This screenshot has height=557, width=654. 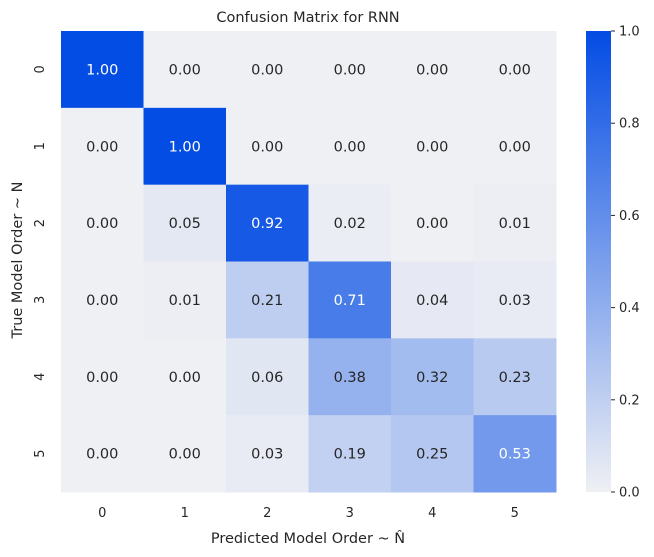 I want to click on heatmap-cell-r2-c5, so click(x=515, y=223).